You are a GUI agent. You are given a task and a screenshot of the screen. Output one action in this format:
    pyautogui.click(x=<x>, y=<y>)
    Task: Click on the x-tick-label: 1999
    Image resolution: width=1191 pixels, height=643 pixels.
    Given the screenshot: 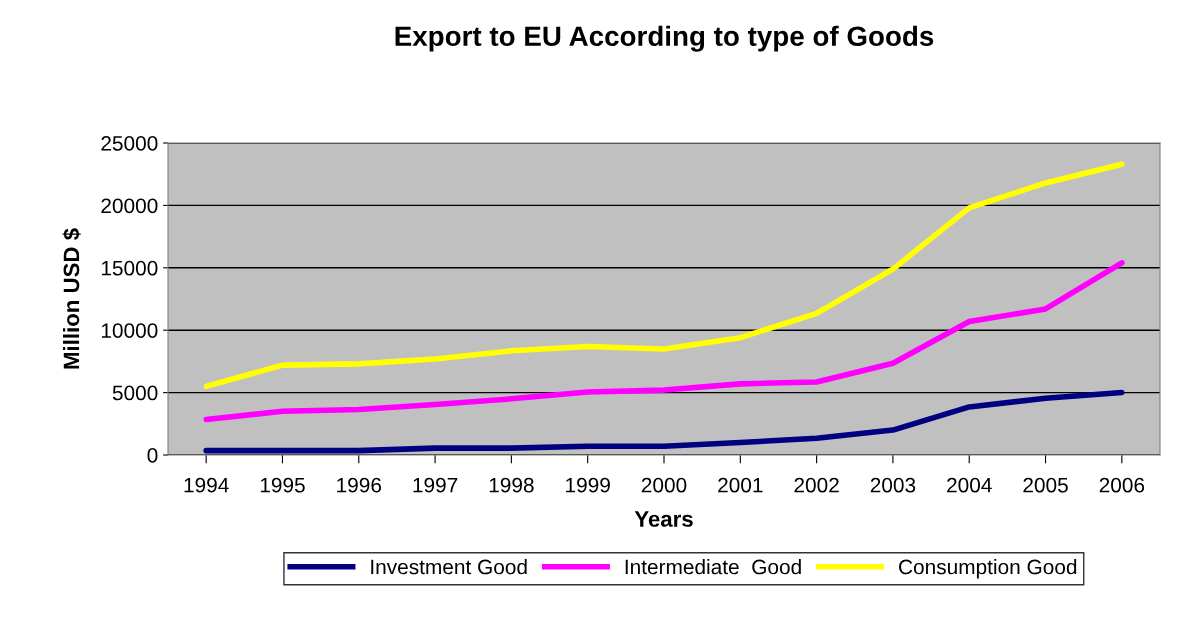 What is the action you would take?
    pyautogui.click(x=588, y=485)
    